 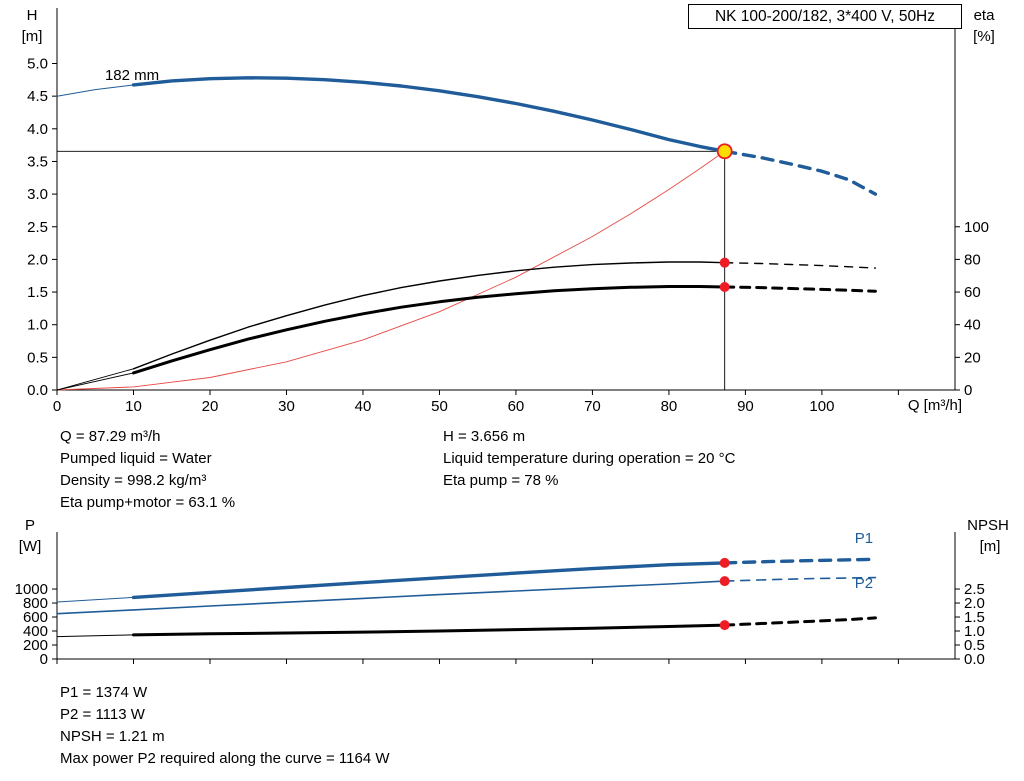 I want to click on eta-pump-motor-lead, so click(x=95, y=381).